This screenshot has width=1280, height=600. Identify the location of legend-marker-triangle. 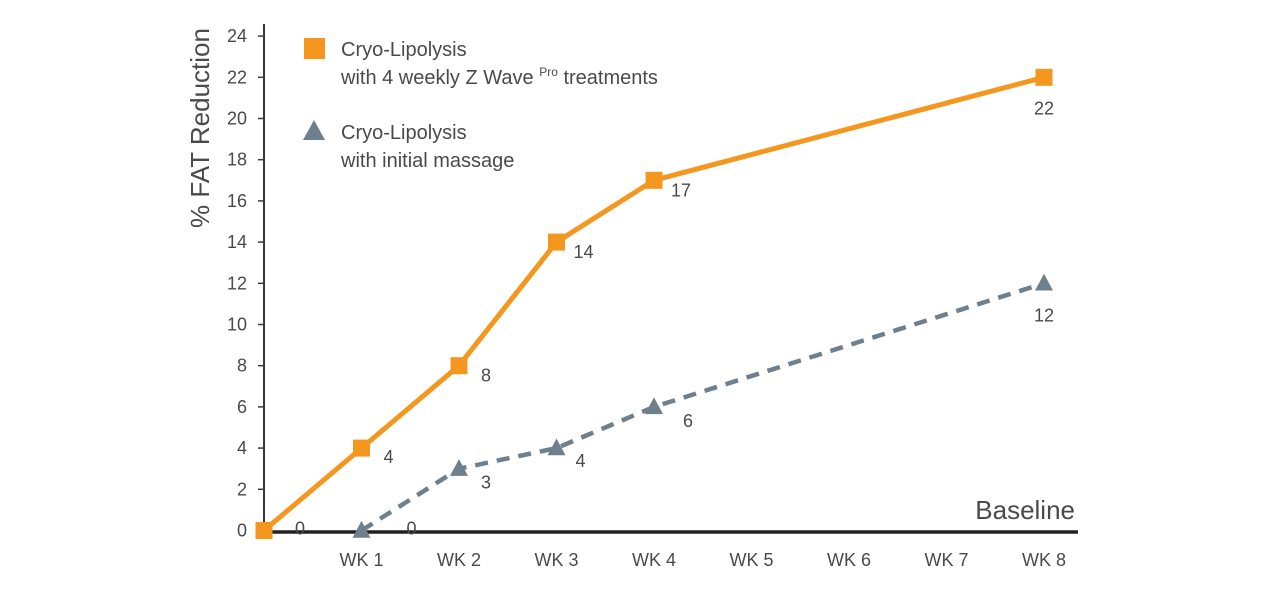
(314, 130).